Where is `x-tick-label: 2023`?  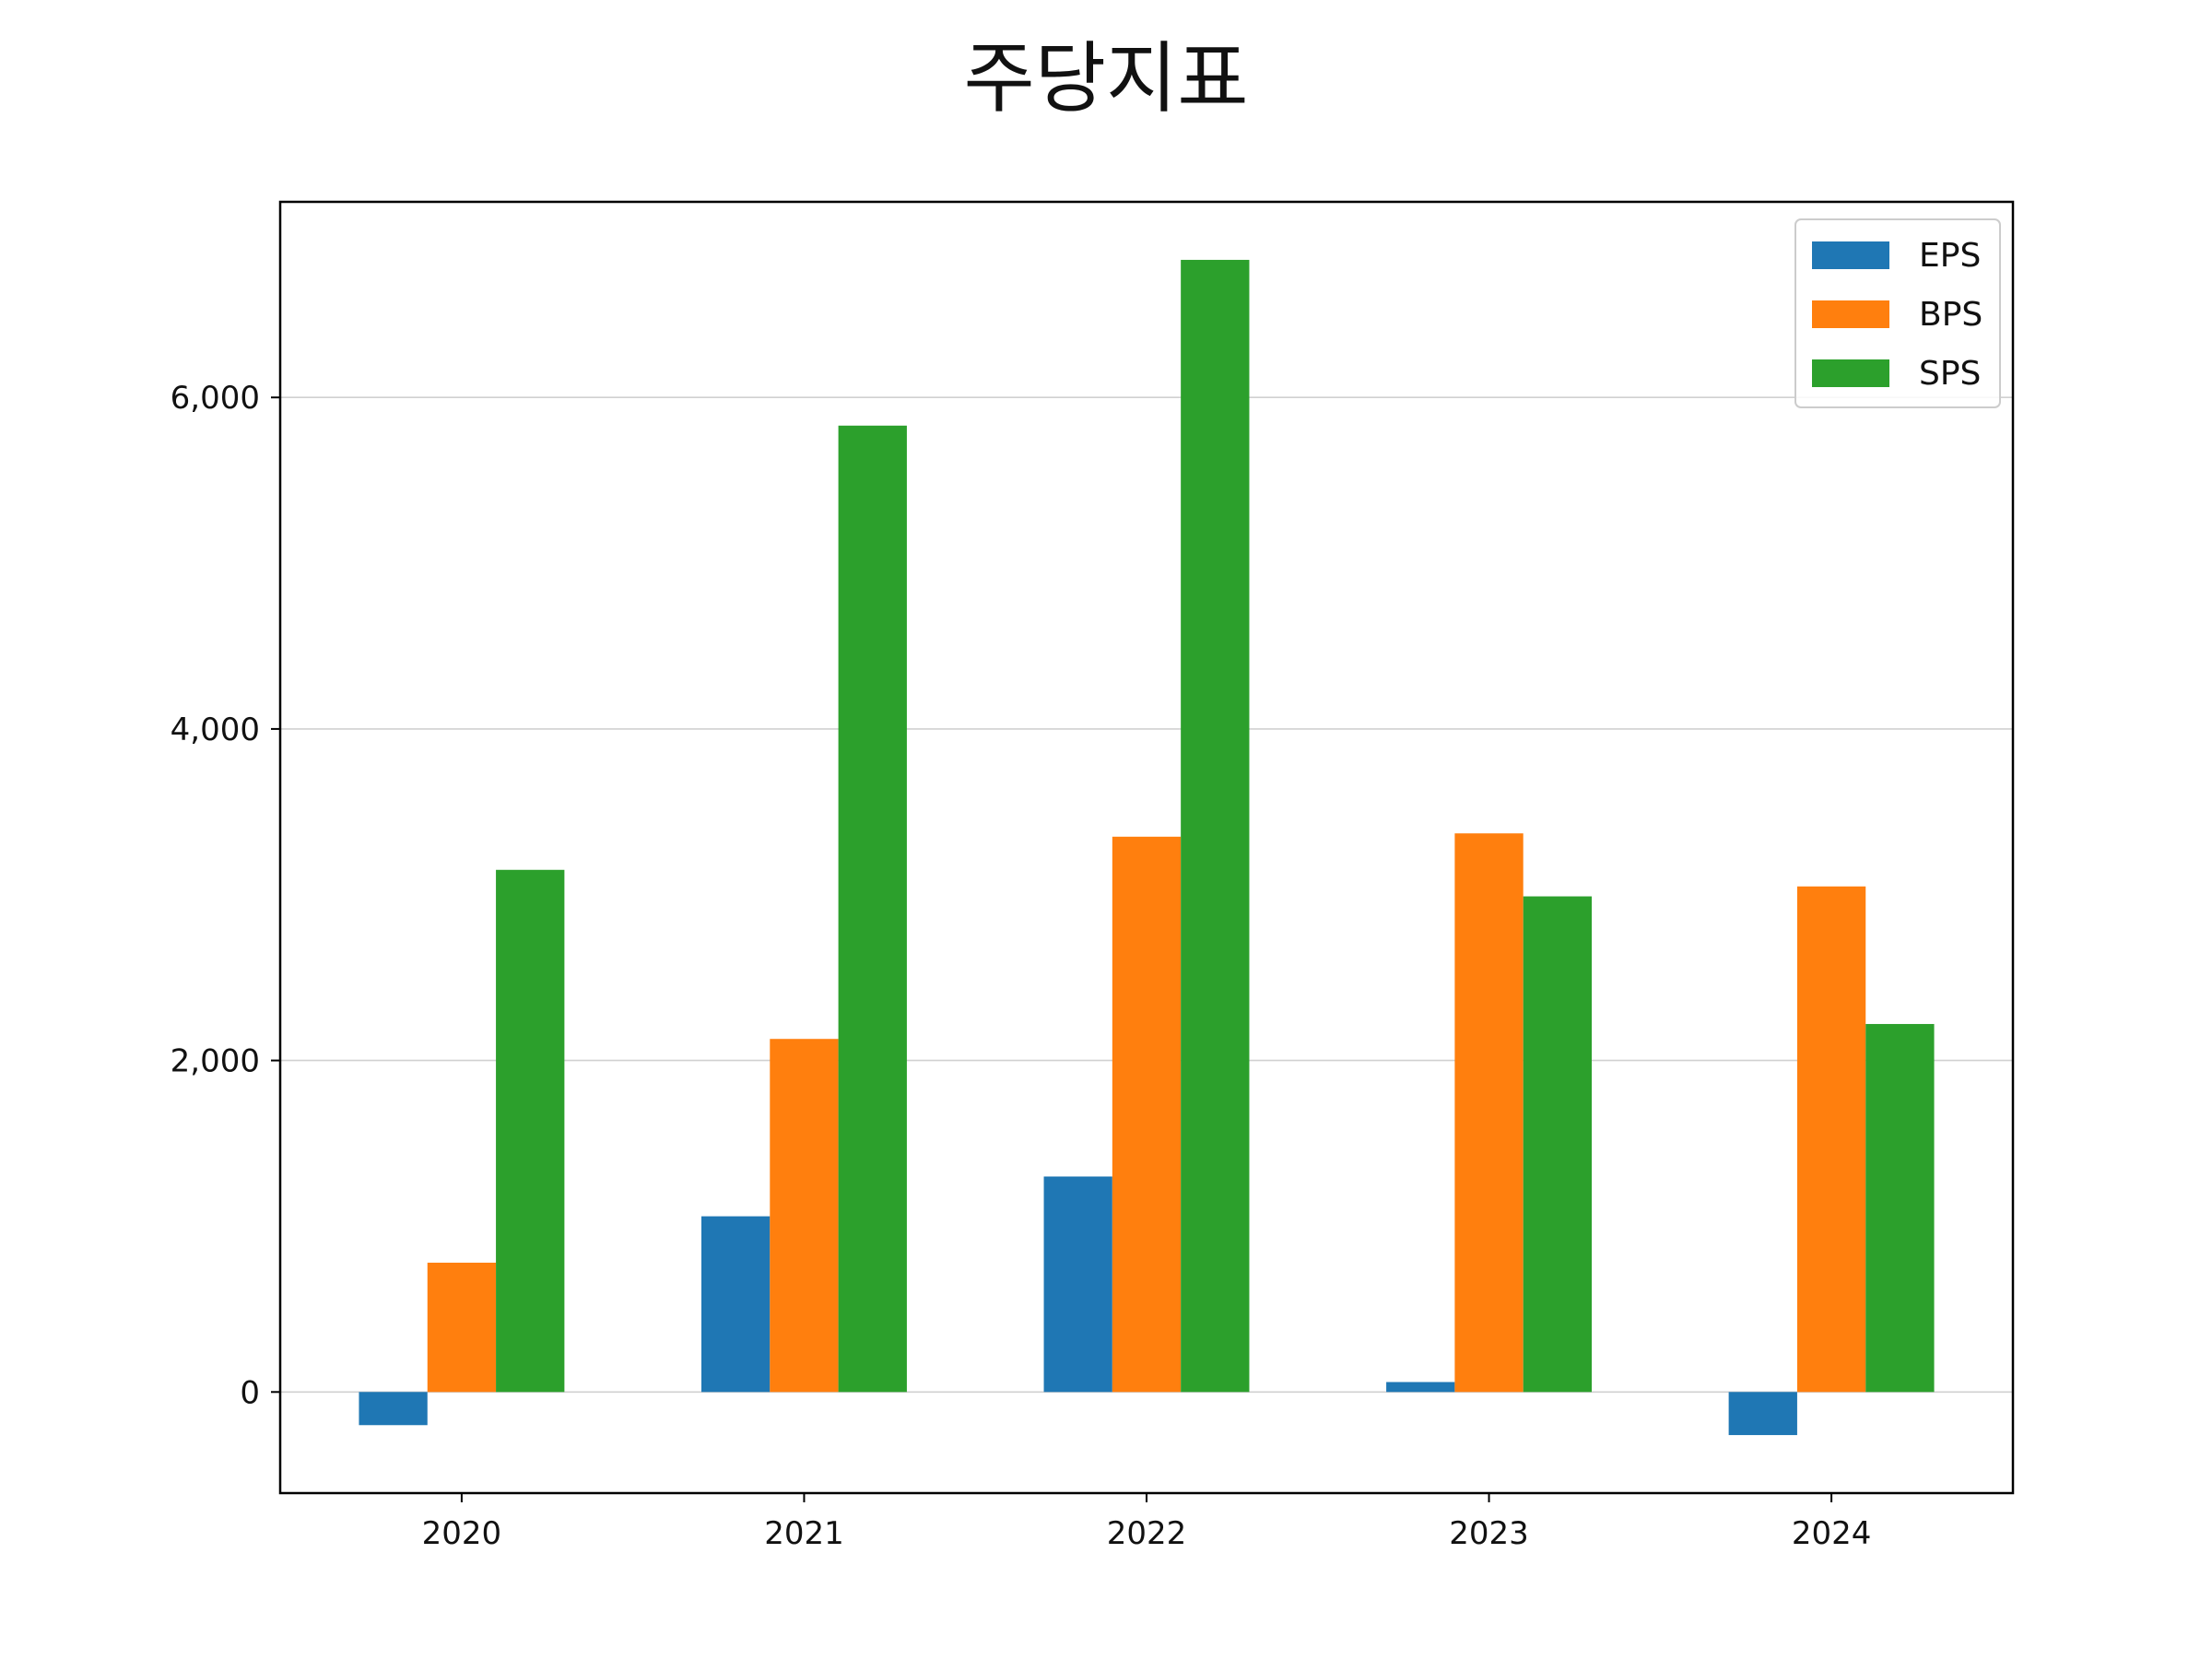
x-tick-label: 2023 is located at coordinates (1489, 1533).